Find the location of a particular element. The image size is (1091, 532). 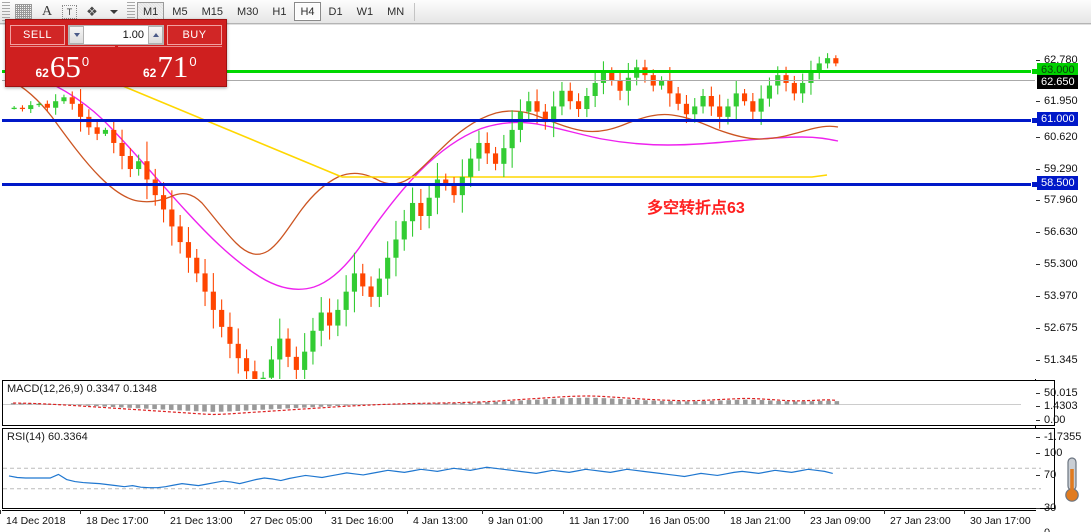

timeframe-m1: M1 is located at coordinates (151, 11).